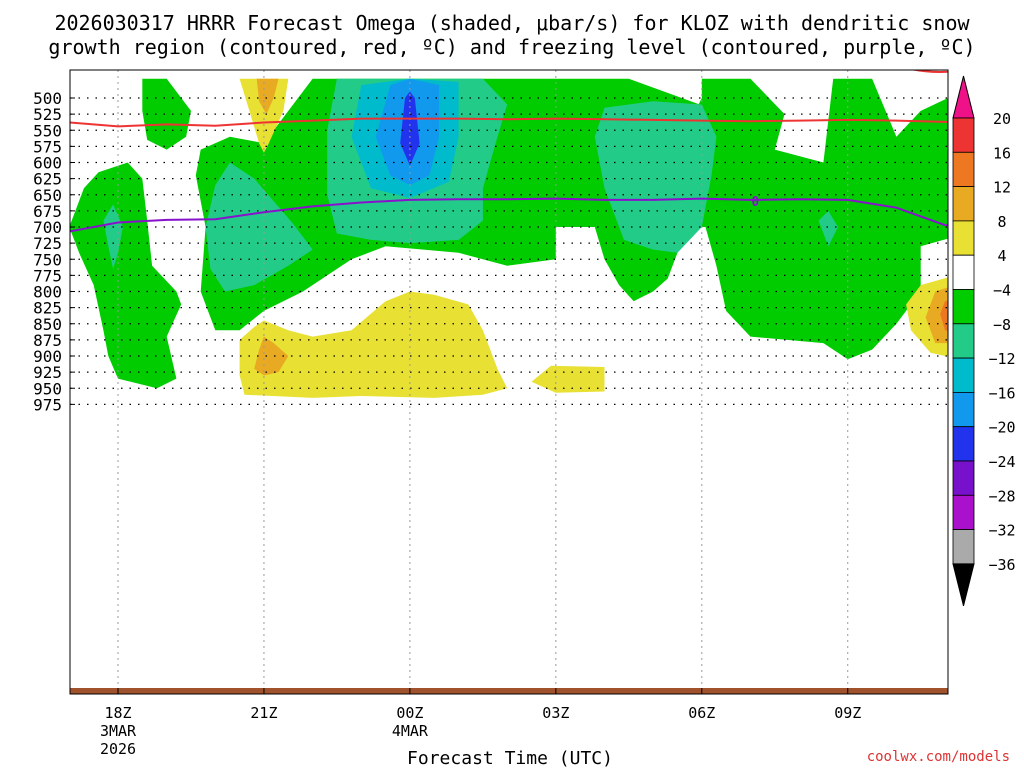  What do you see at coordinates (1002, 291) in the screenshot?
I see `colorbar-label-5: −4` at bounding box center [1002, 291].